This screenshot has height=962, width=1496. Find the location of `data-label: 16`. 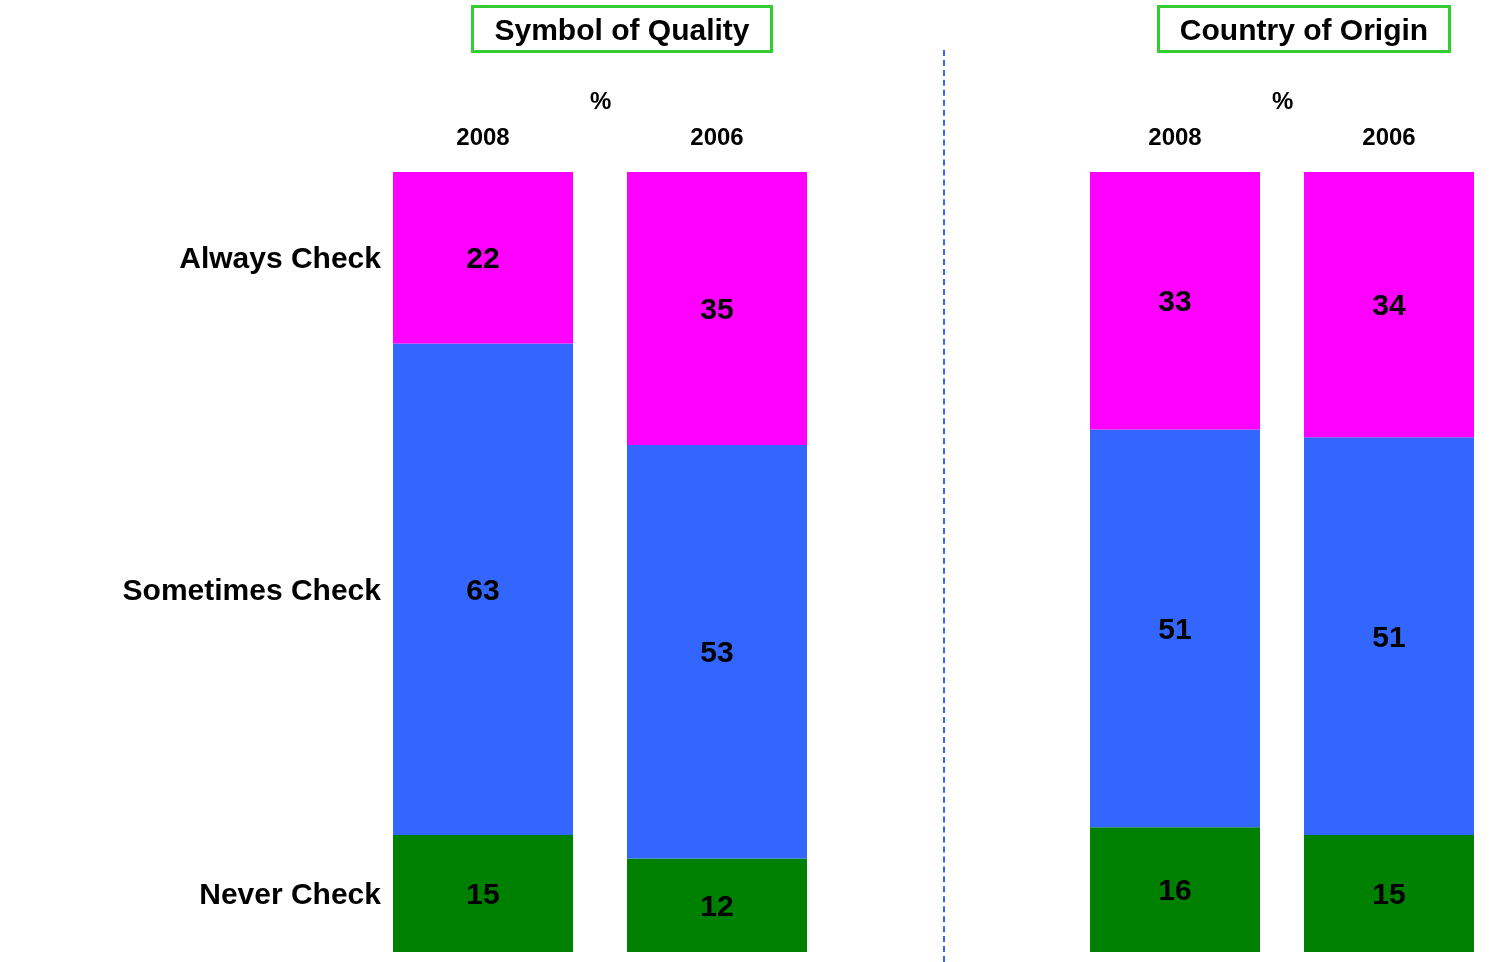

data-label: 16 is located at coordinates (1175, 890).